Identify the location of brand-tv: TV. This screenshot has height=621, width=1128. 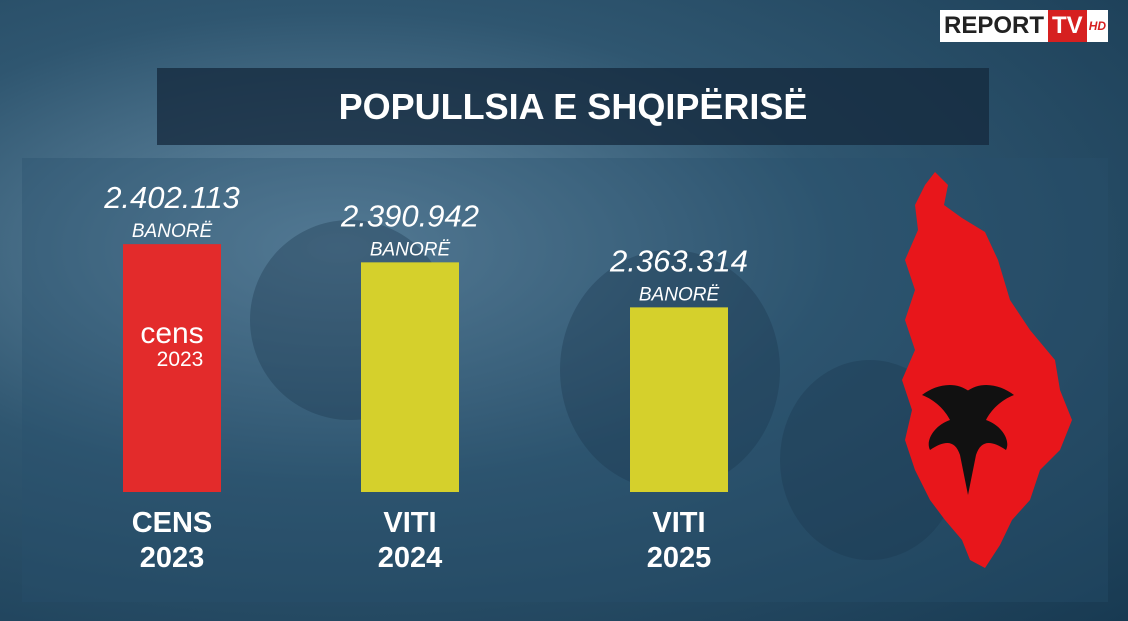
(1067, 26).